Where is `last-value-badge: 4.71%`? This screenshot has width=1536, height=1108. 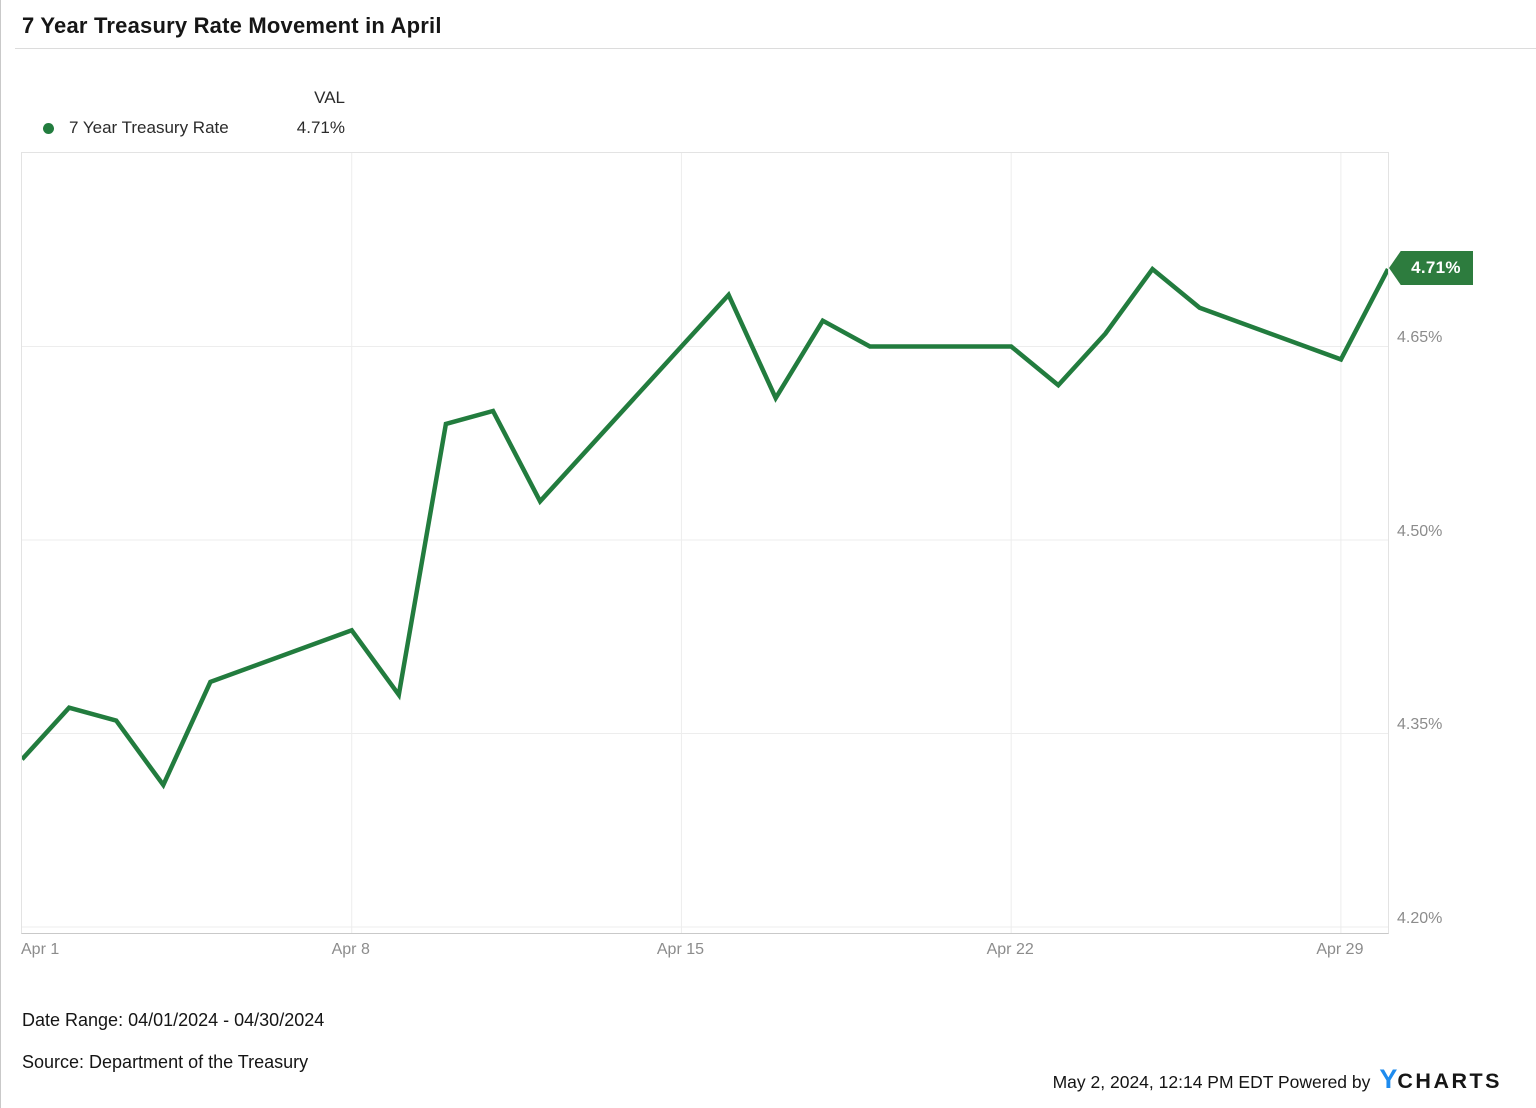 last-value-badge: 4.71% is located at coordinates (1431, 268).